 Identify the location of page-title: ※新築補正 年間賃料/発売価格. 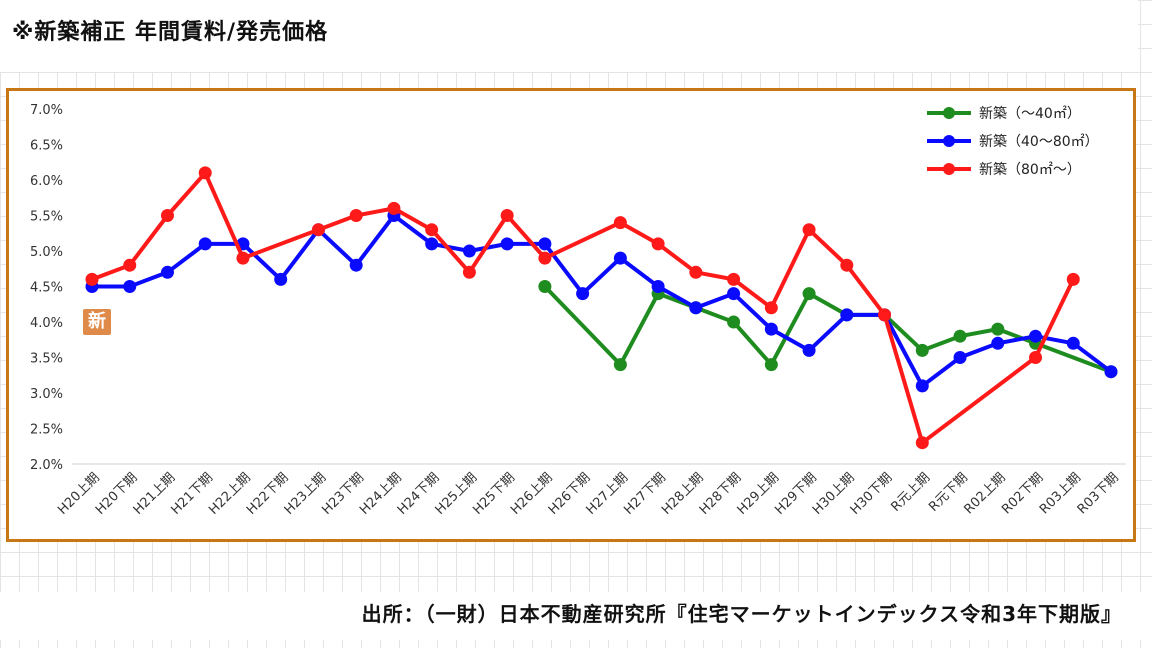
(170, 32).